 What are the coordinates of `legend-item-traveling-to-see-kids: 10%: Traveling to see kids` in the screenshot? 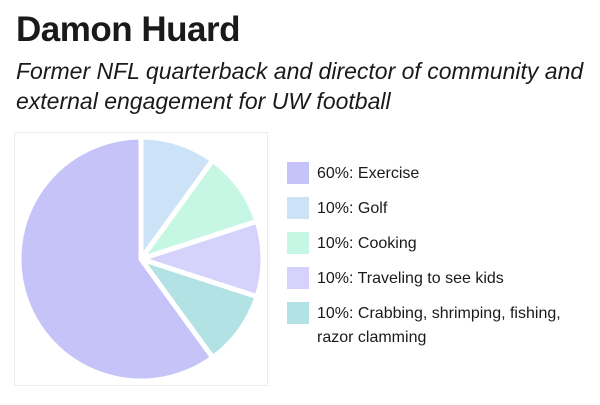 It's located at (439, 279).